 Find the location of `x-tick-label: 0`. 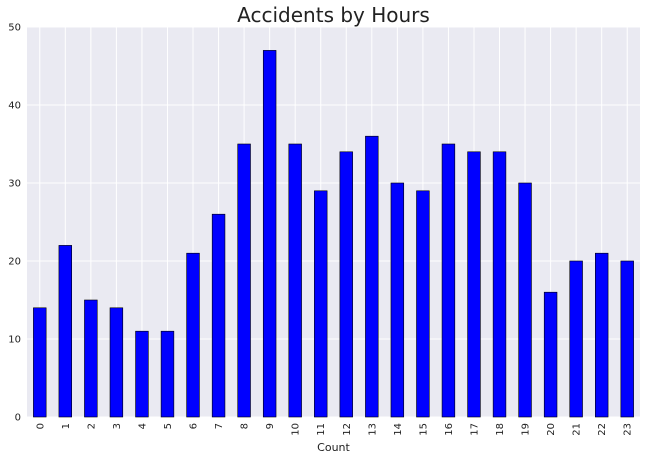

x-tick-label: 0 is located at coordinates (40, 426).